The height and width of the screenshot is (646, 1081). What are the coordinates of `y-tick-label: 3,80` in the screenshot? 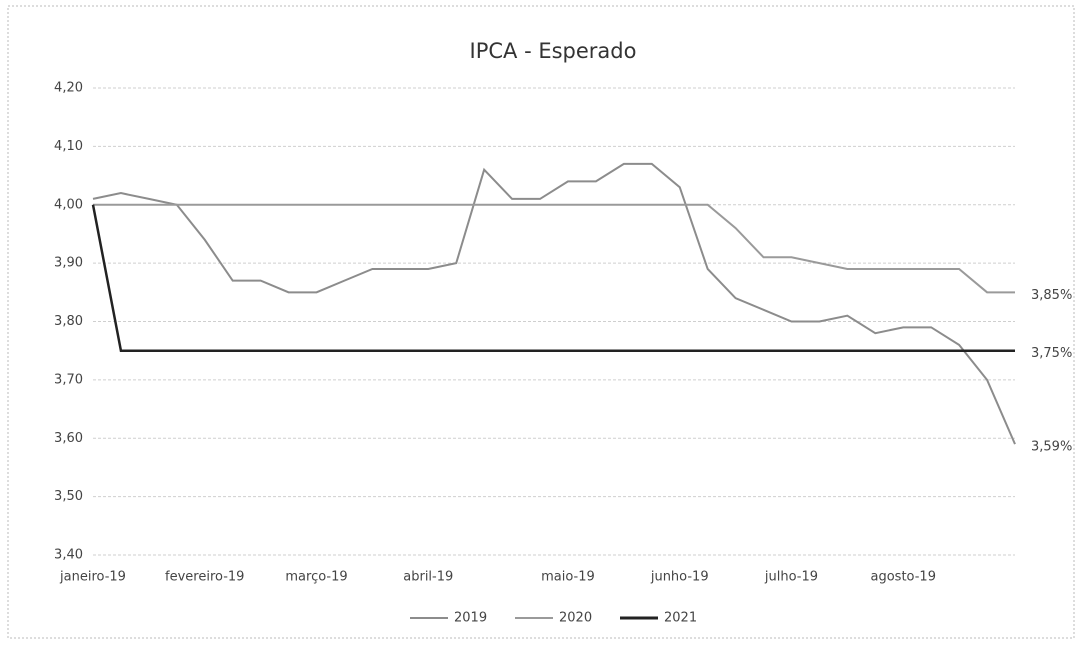 It's located at (68, 321).